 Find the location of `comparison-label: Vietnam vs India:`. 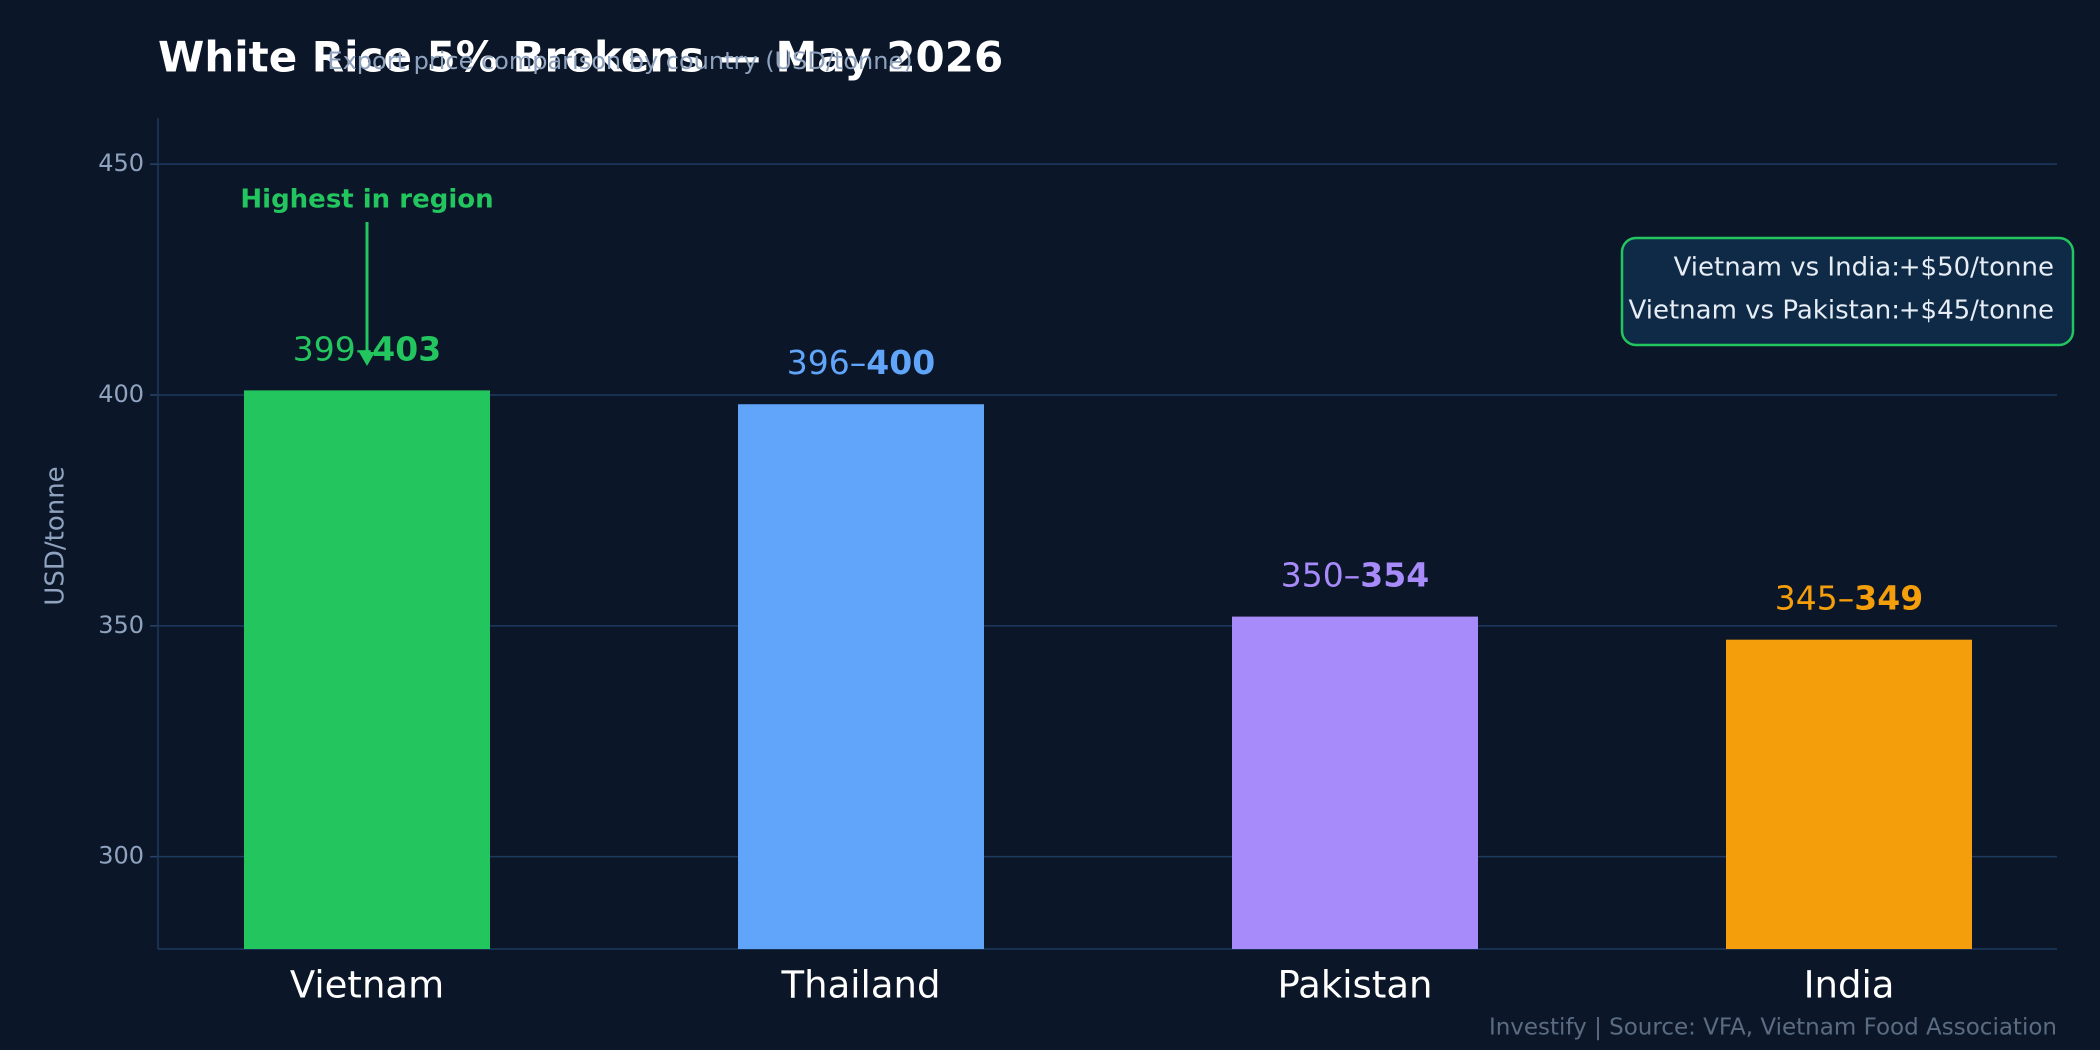

comparison-label: Vietnam vs India: is located at coordinates (1787, 268).